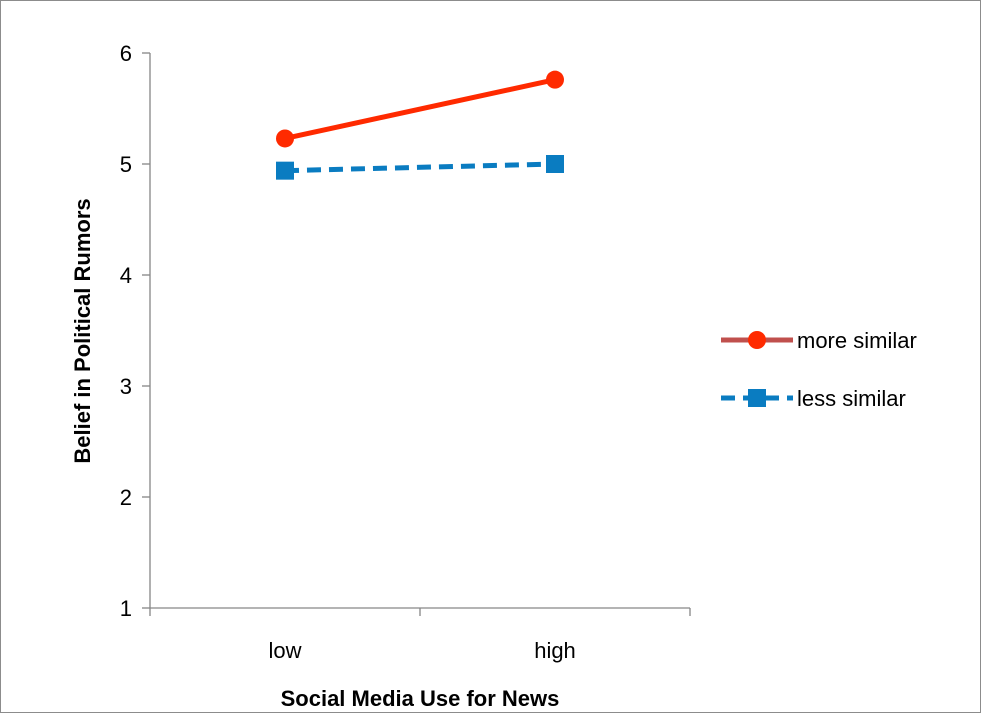  Describe the element at coordinates (857, 340) in the screenshot. I see `legend-label: more similar` at that location.